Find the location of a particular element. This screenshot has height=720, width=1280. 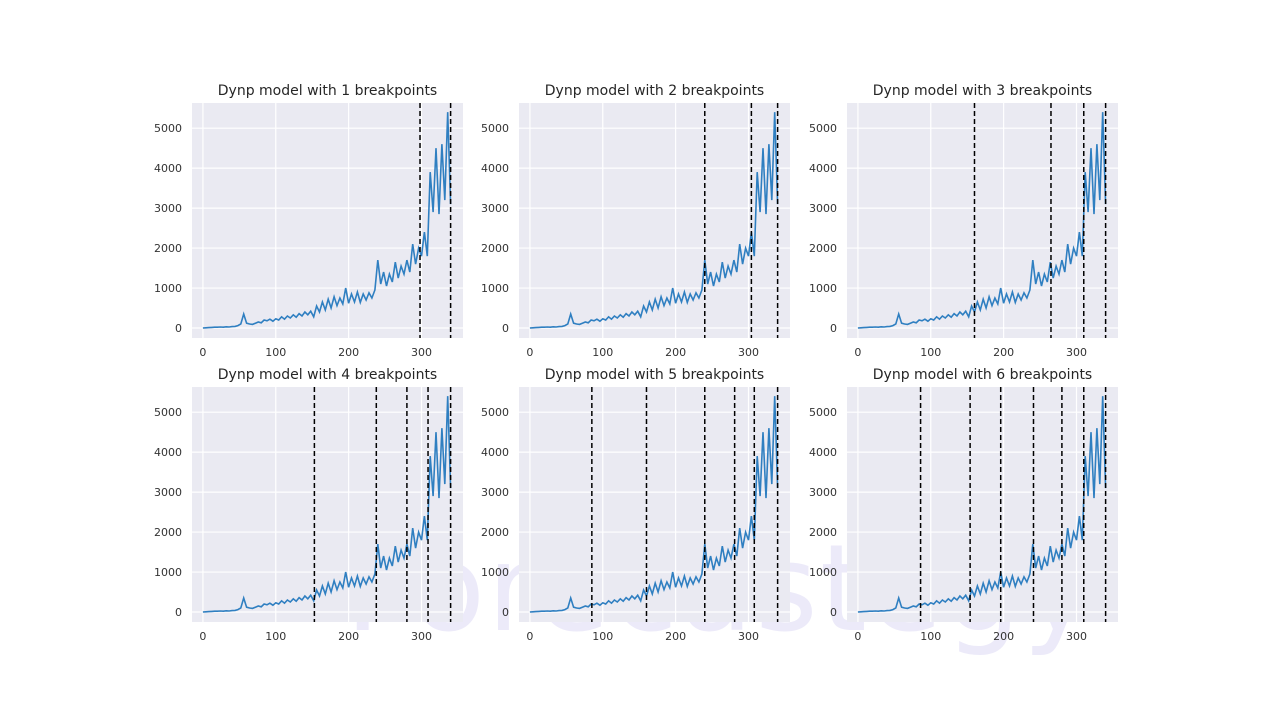

subplot-title: Dynp model with 3 breakpoints is located at coordinates (982, 91).